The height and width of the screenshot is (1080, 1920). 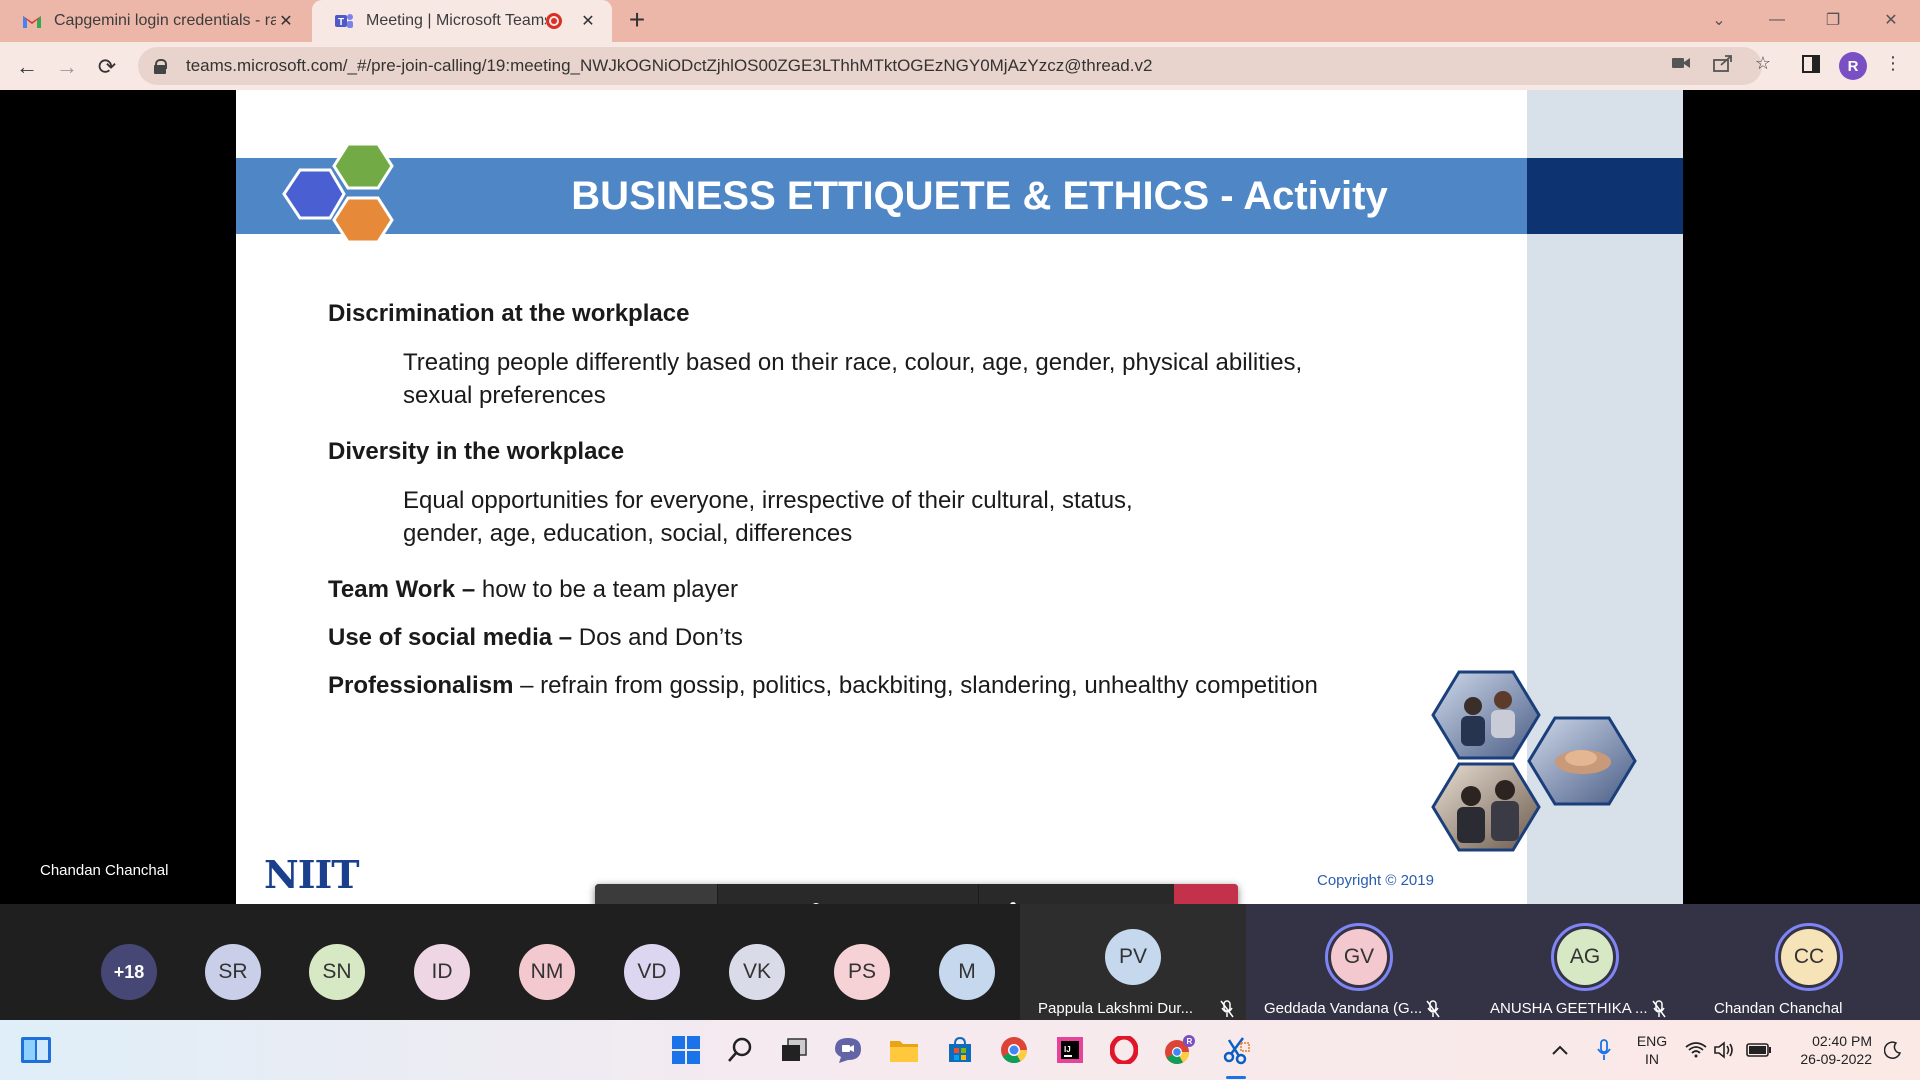 I want to click on participant-avatar: SN, so click(x=337, y=972).